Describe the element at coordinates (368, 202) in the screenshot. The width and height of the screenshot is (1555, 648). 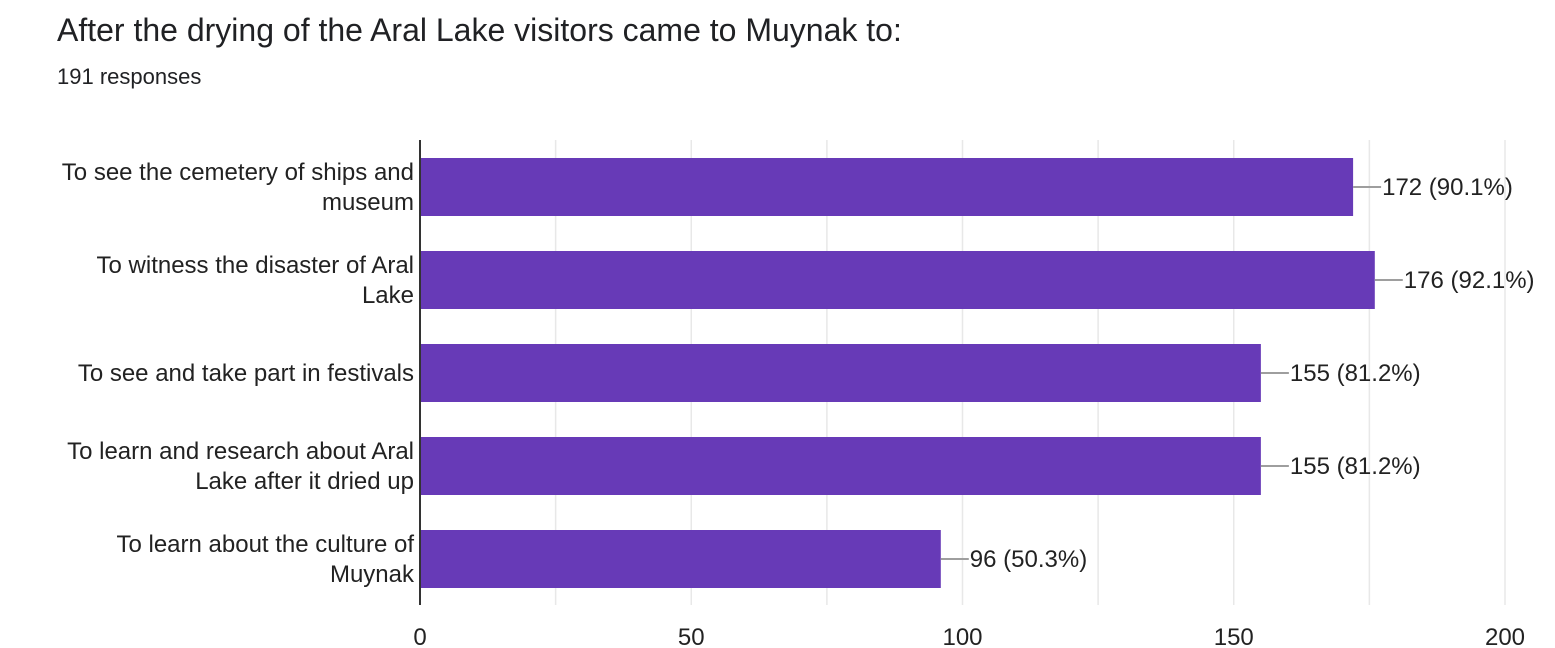
I see `category-label: museum` at that location.